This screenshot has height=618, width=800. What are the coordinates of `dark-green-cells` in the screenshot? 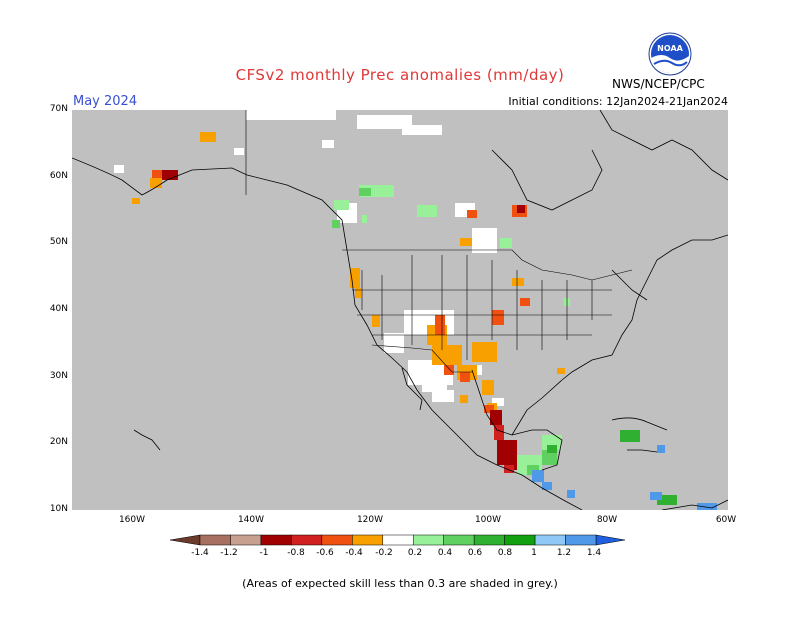 It's located at (612, 467).